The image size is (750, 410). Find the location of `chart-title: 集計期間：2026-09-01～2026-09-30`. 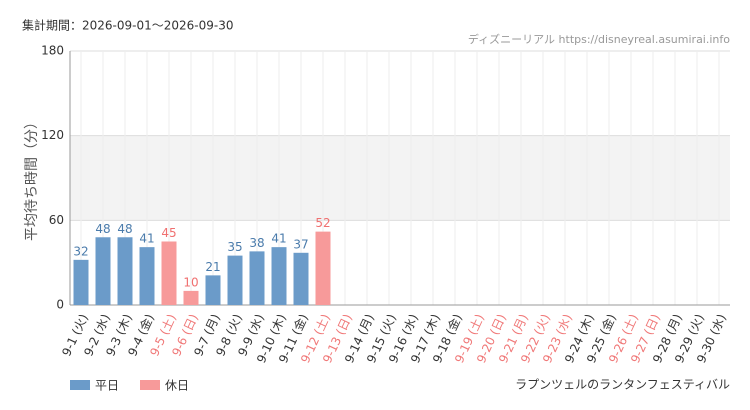

chart-title: 集計期間：2026-09-01～2026-09-30 is located at coordinates (127, 25).